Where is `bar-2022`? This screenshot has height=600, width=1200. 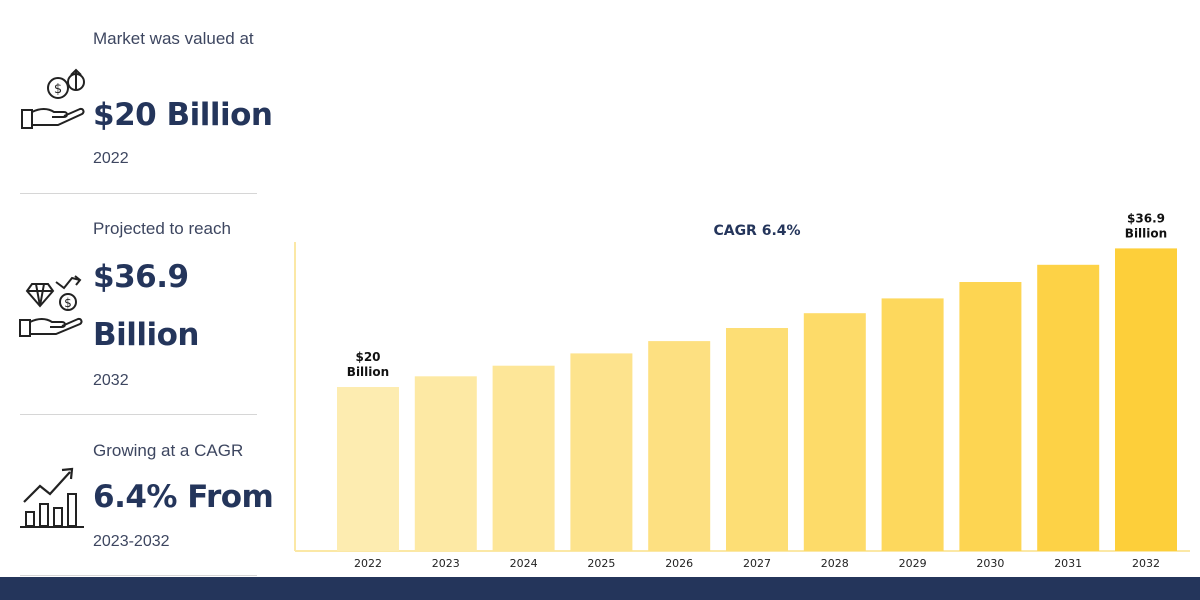
bar-2022 is located at coordinates (368, 469).